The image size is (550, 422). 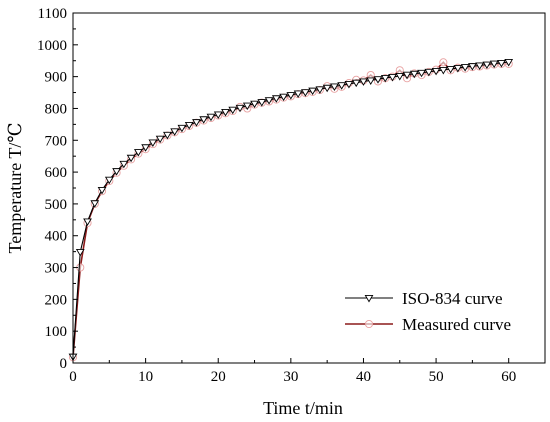 I want to click on y-tick-label: 300, so click(x=56, y=269).